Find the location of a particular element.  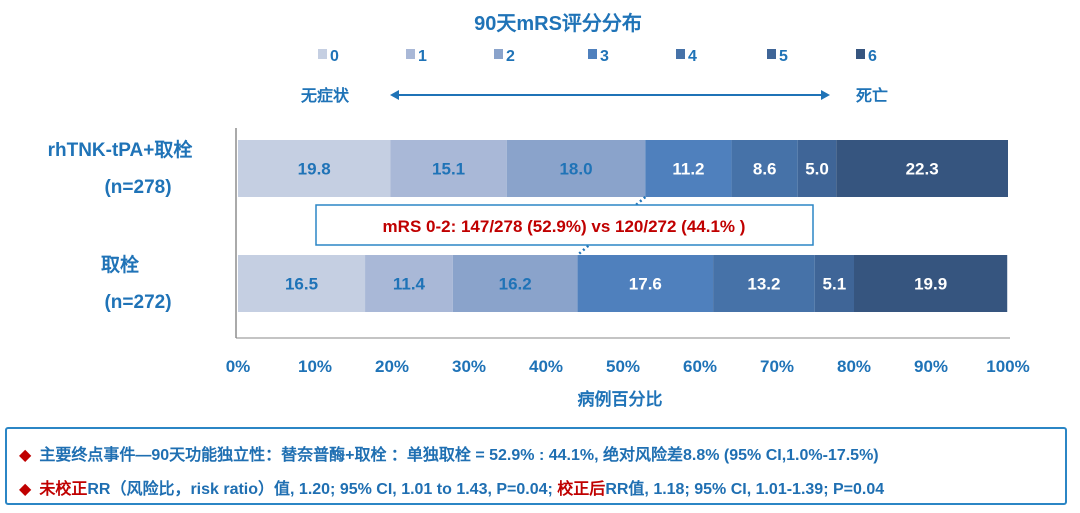

data-label: 22.3 is located at coordinates (922, 169).